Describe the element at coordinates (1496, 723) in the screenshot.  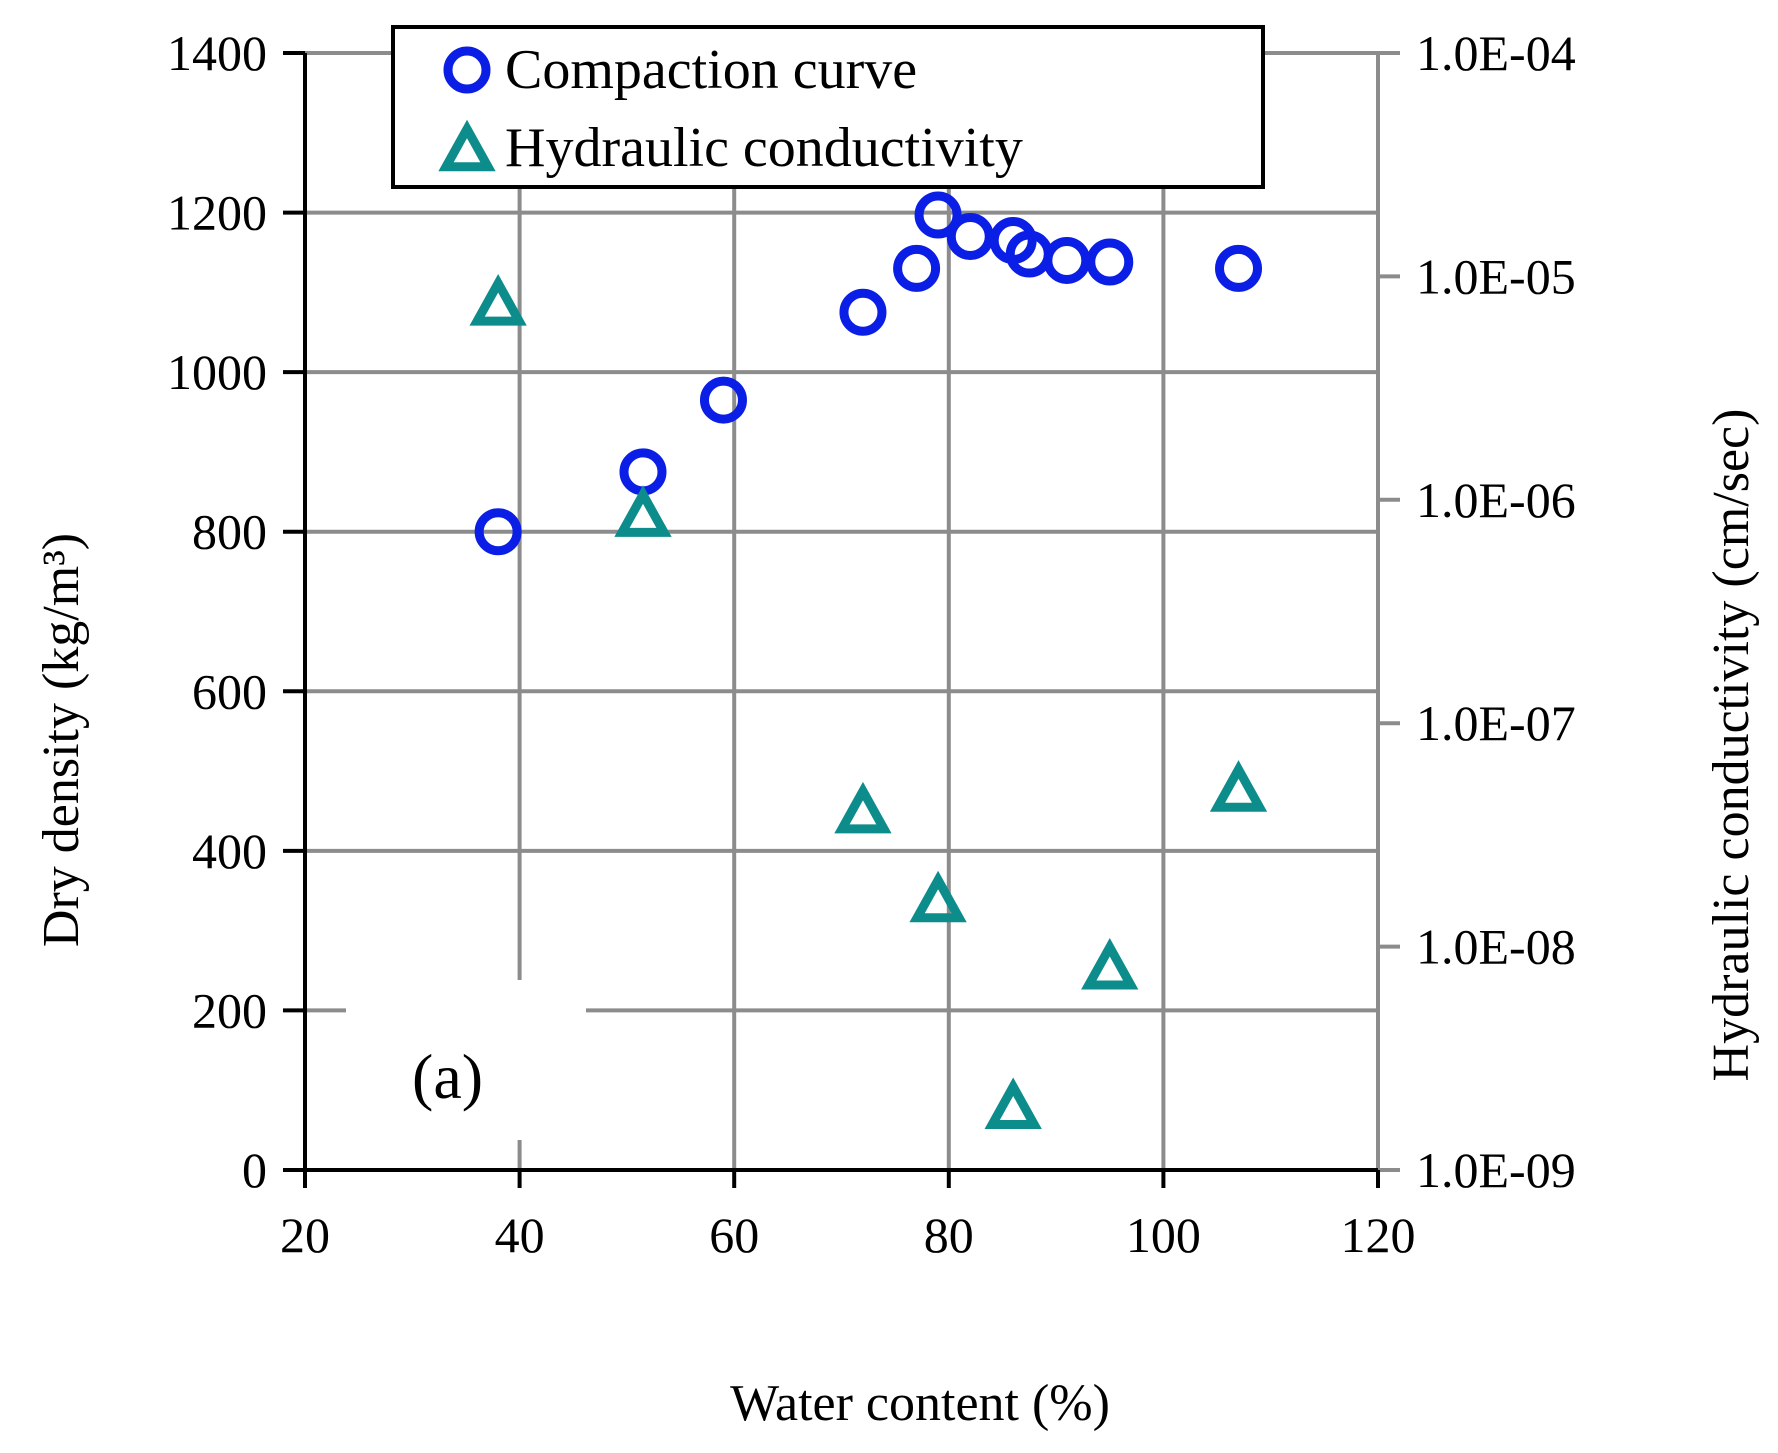
I see `y-right-tick-label: 1.0E-07` at that location.